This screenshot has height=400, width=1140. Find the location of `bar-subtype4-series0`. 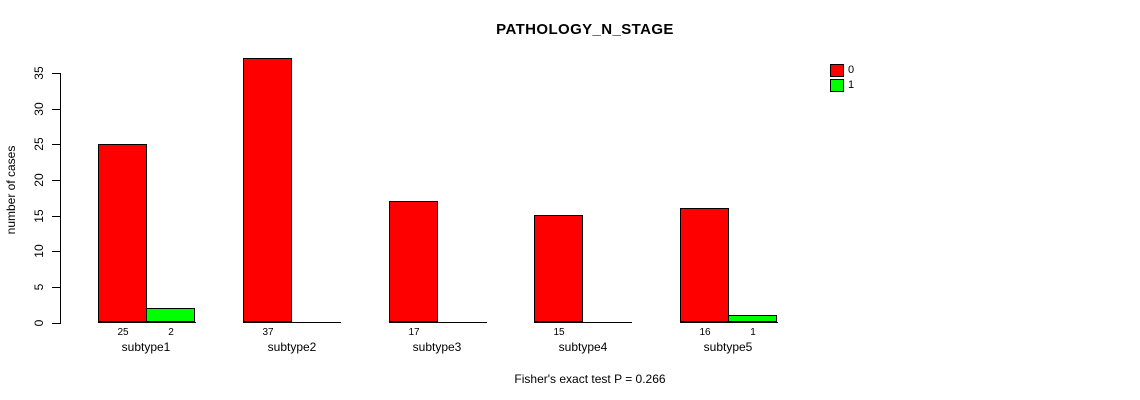

bar-subtype4-series0 is located at coordinates (558, 268).